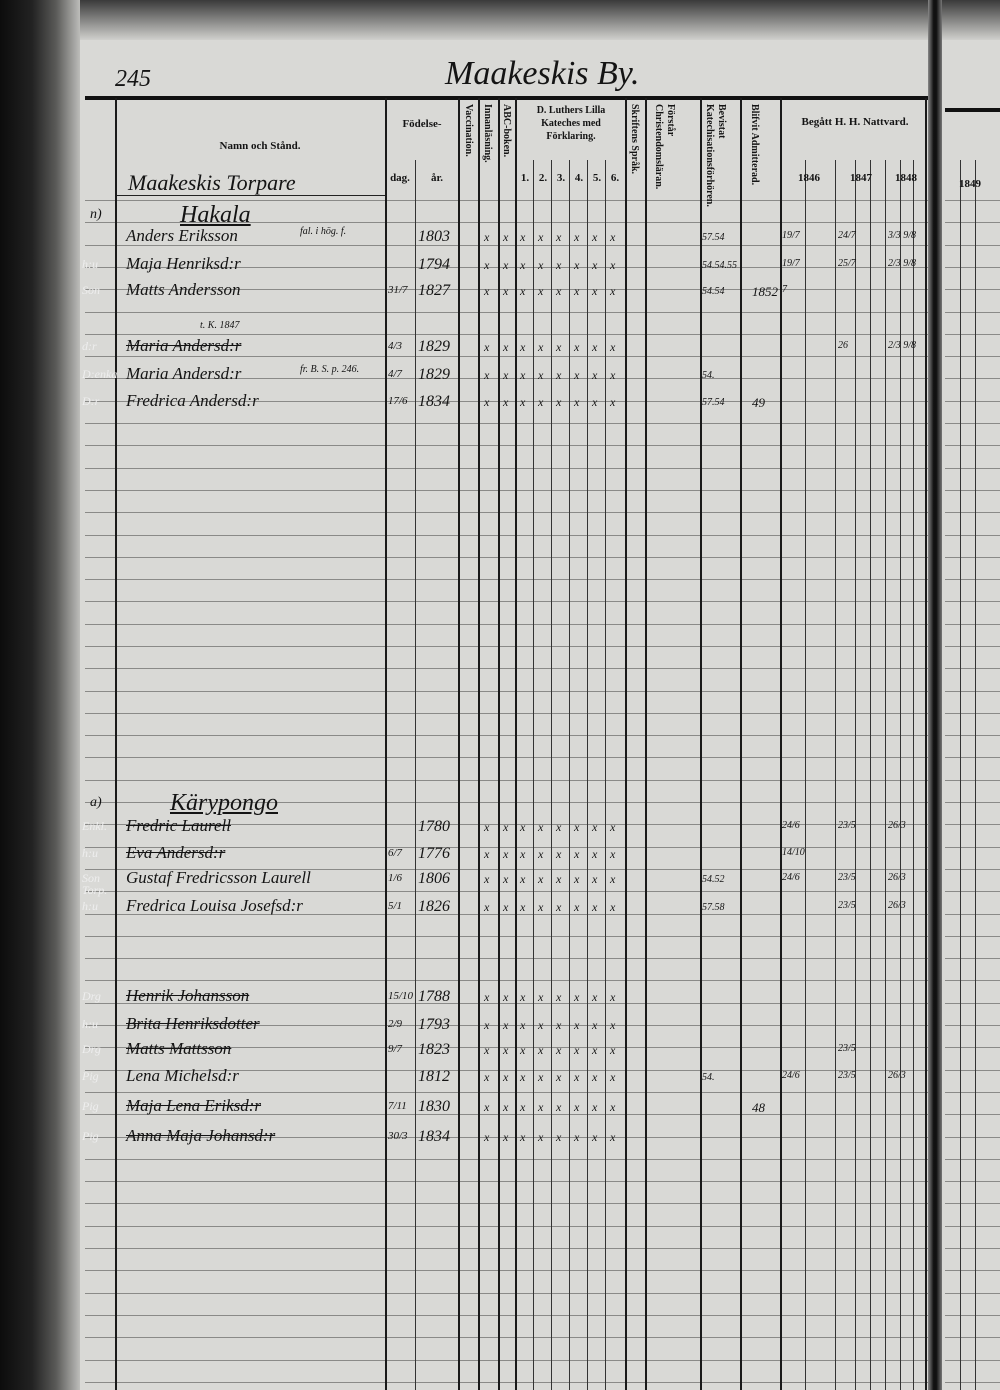 The width and height of the screenshot is (1000, 1390). What do you see at coordinates (793, 852) in the screenshot?
I see `communion-1846: 14/10` at bounding box center [793, 852].